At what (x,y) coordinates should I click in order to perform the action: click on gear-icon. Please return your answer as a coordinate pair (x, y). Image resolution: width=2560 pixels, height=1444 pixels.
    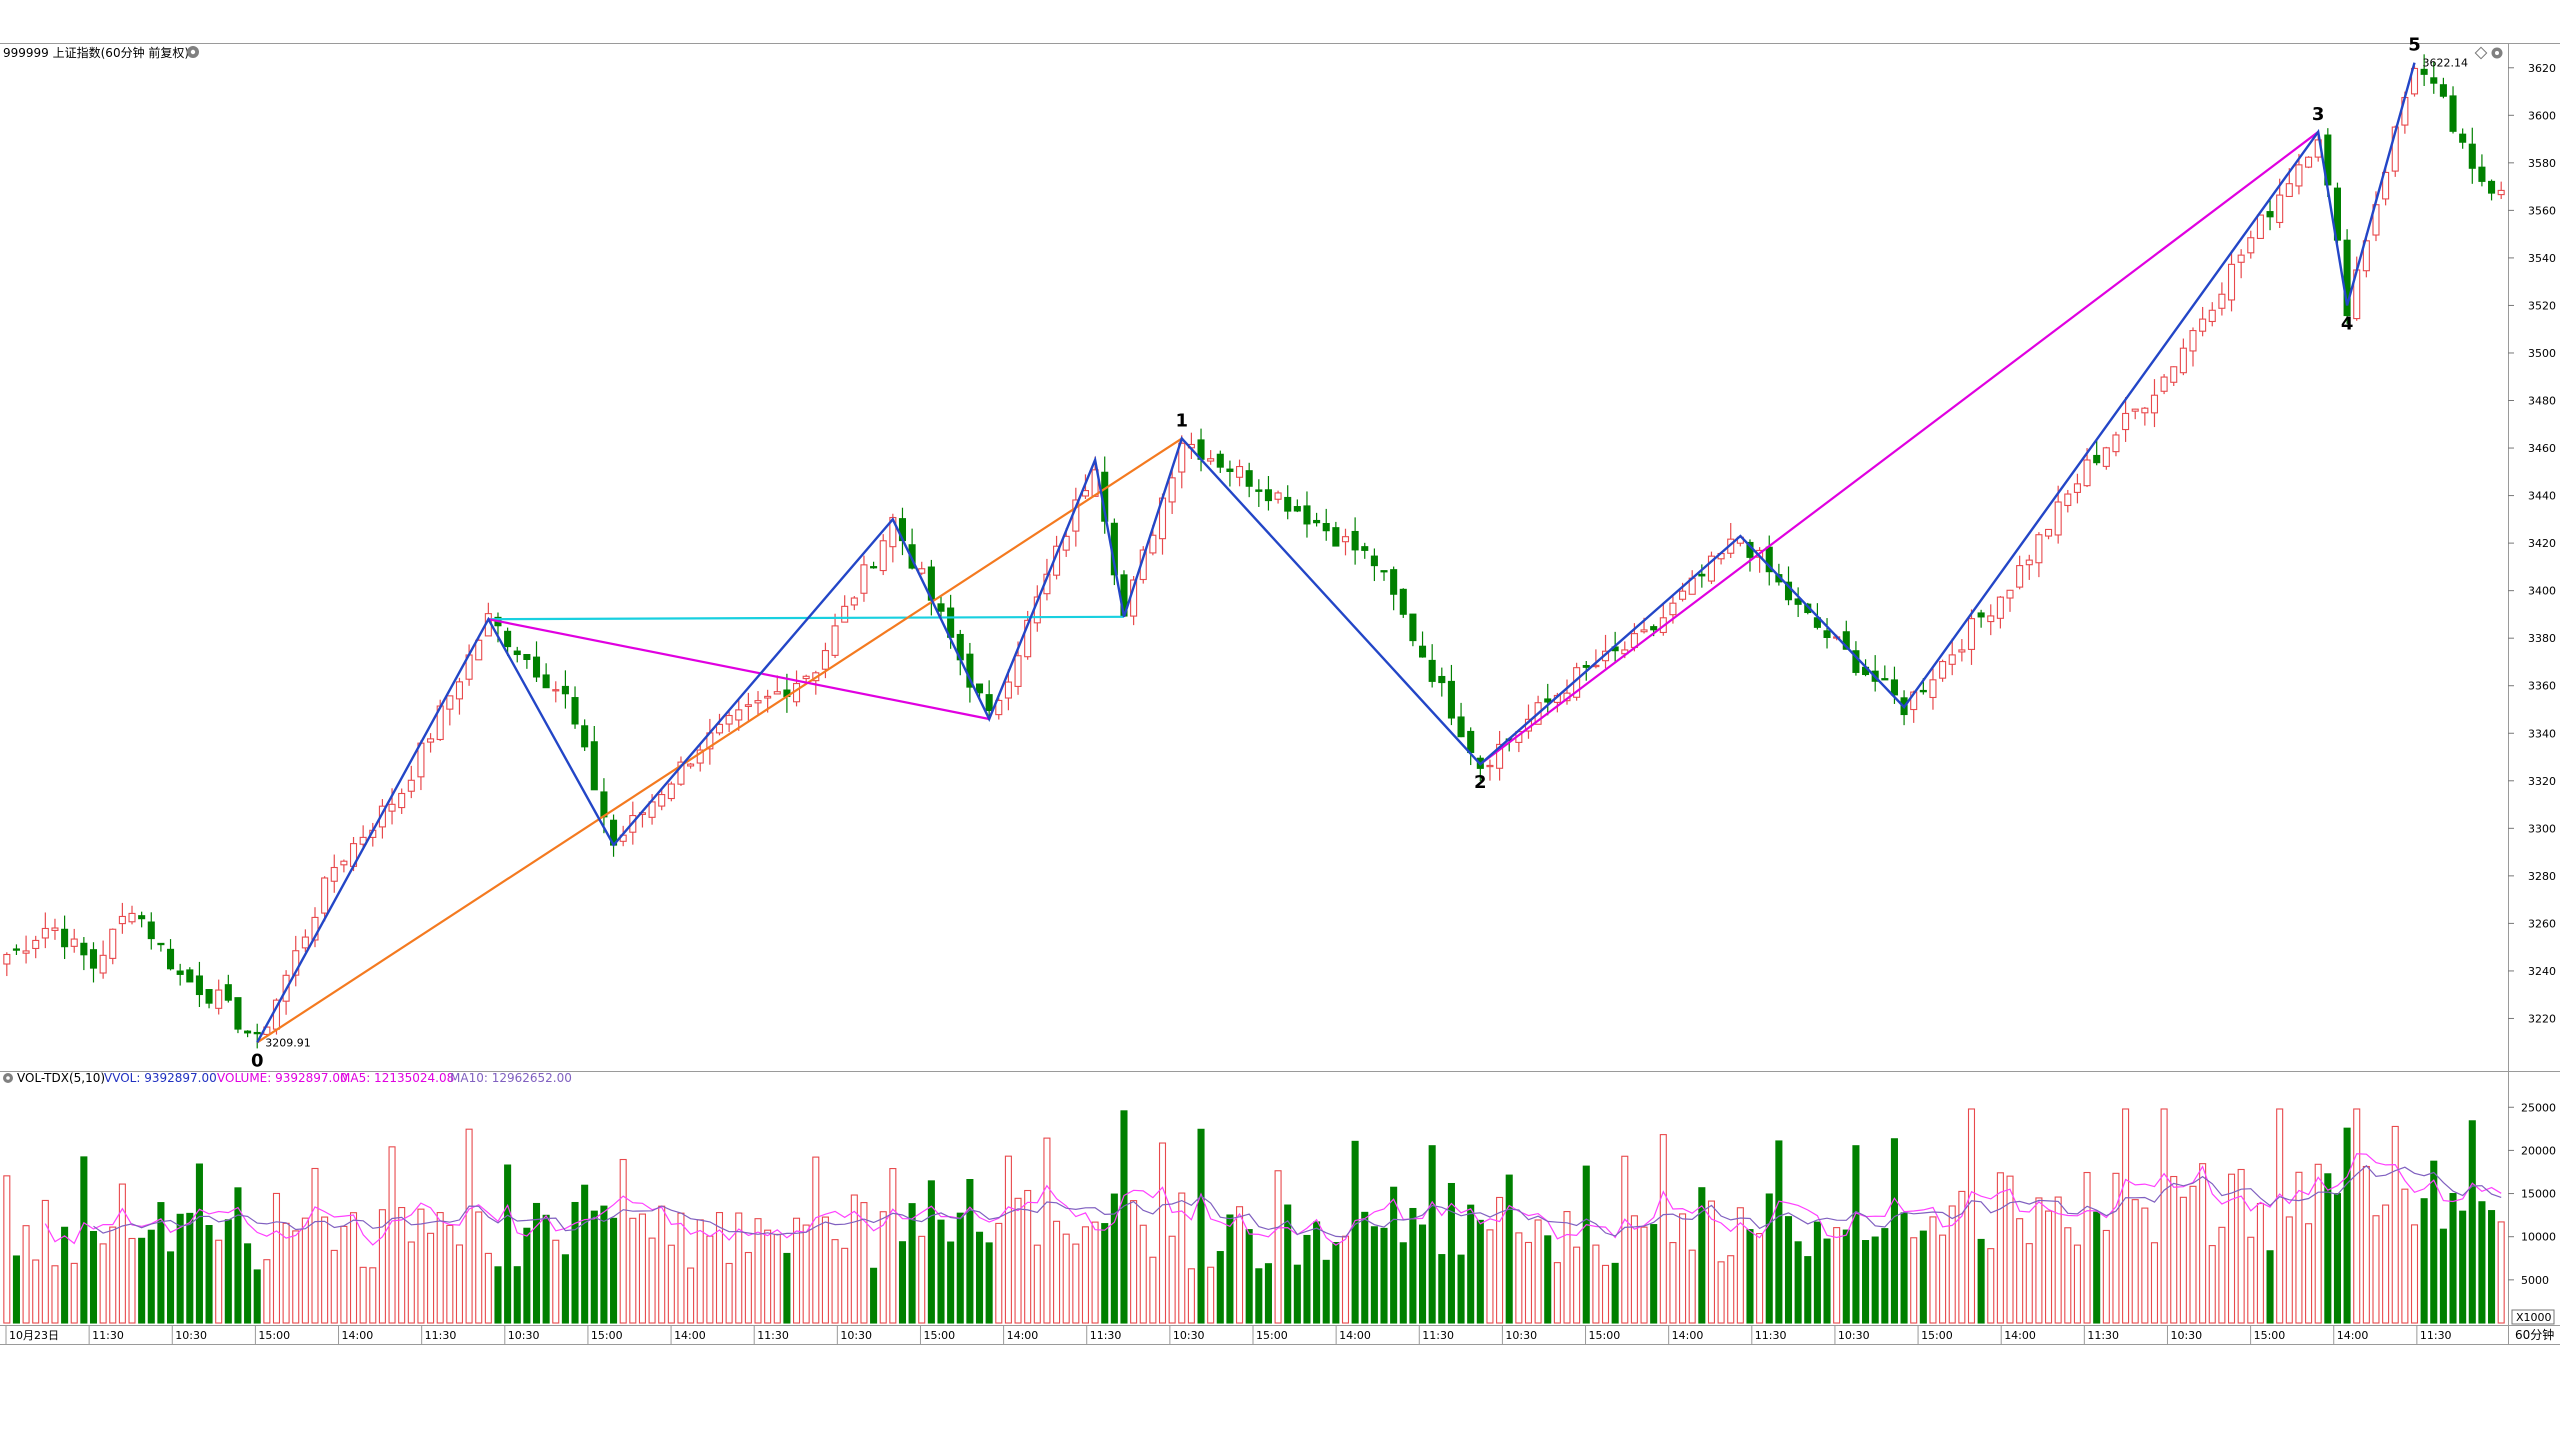
    Looking at the image, I should click on (8, 1078).